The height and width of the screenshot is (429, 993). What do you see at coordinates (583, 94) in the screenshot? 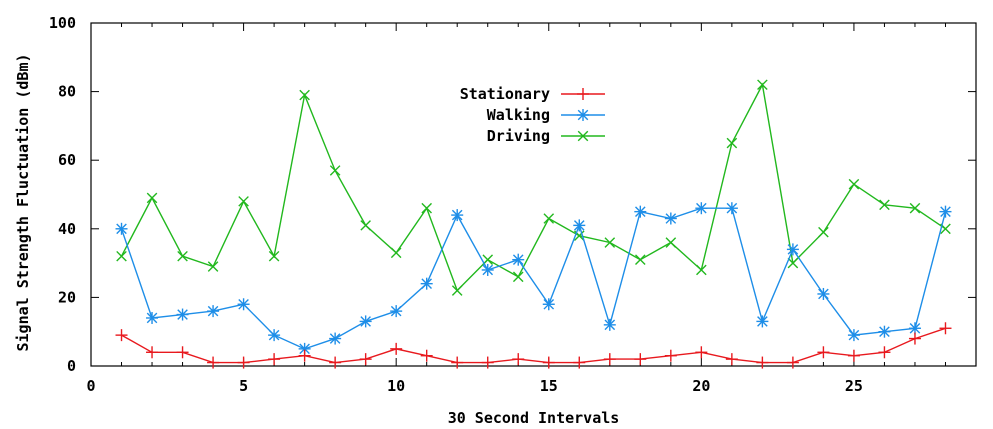
I see `legend-marker-stationary` at bounding box center [583, 94].